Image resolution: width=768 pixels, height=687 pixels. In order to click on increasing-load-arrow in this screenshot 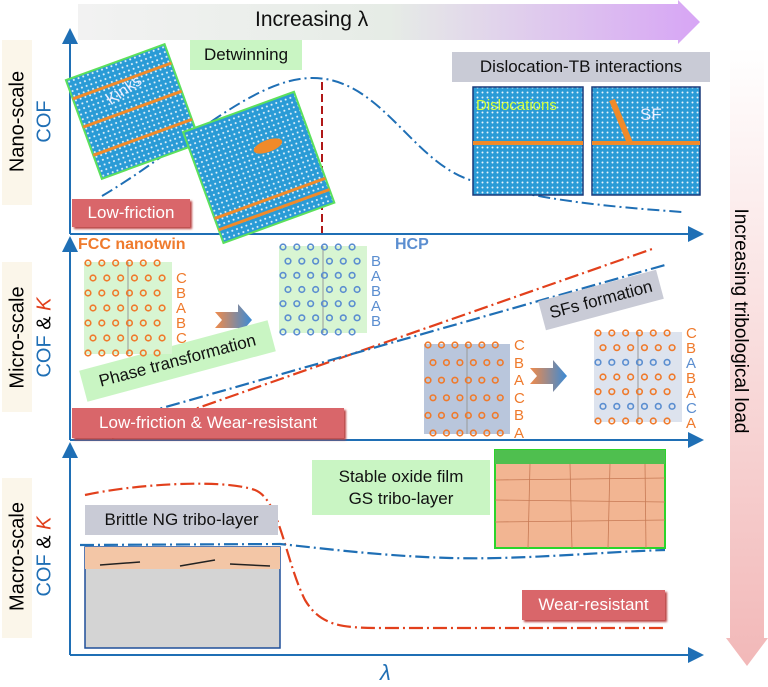, I will do `click(747, 357)`.